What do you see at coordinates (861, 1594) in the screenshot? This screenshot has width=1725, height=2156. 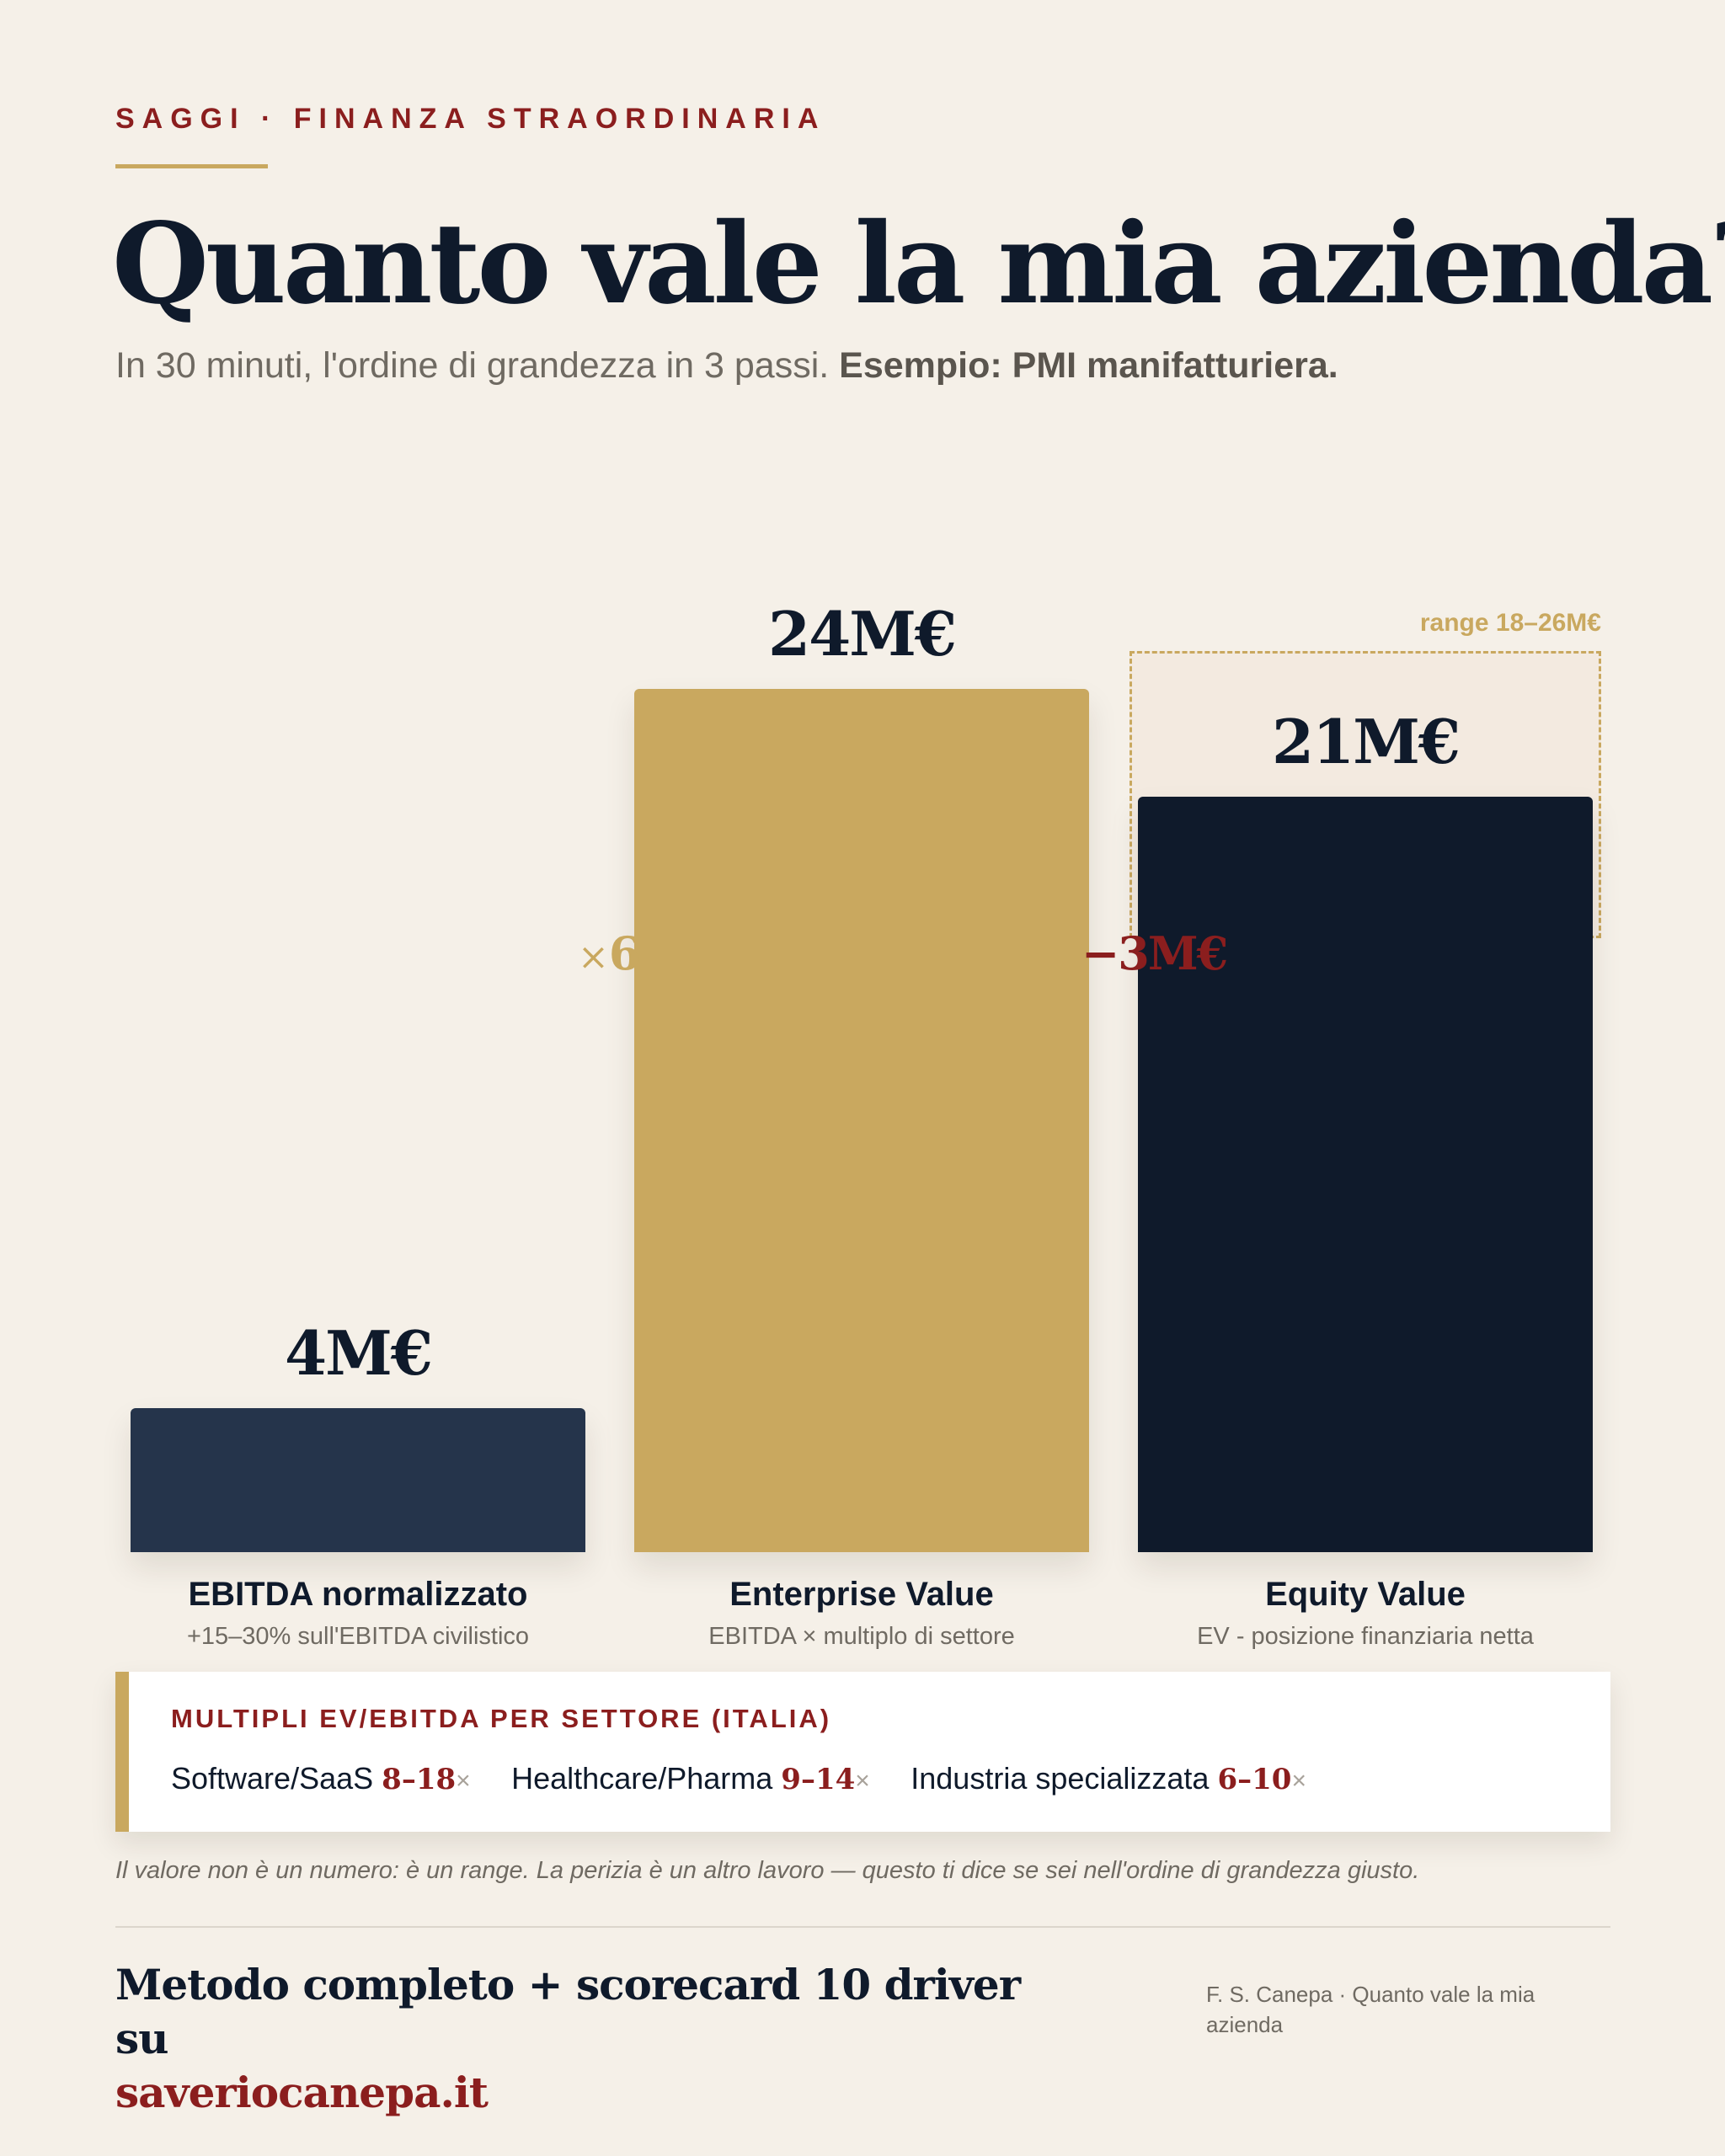 I see `bar-category-label: Enterprise Value` at bounding box center [861, 1594].